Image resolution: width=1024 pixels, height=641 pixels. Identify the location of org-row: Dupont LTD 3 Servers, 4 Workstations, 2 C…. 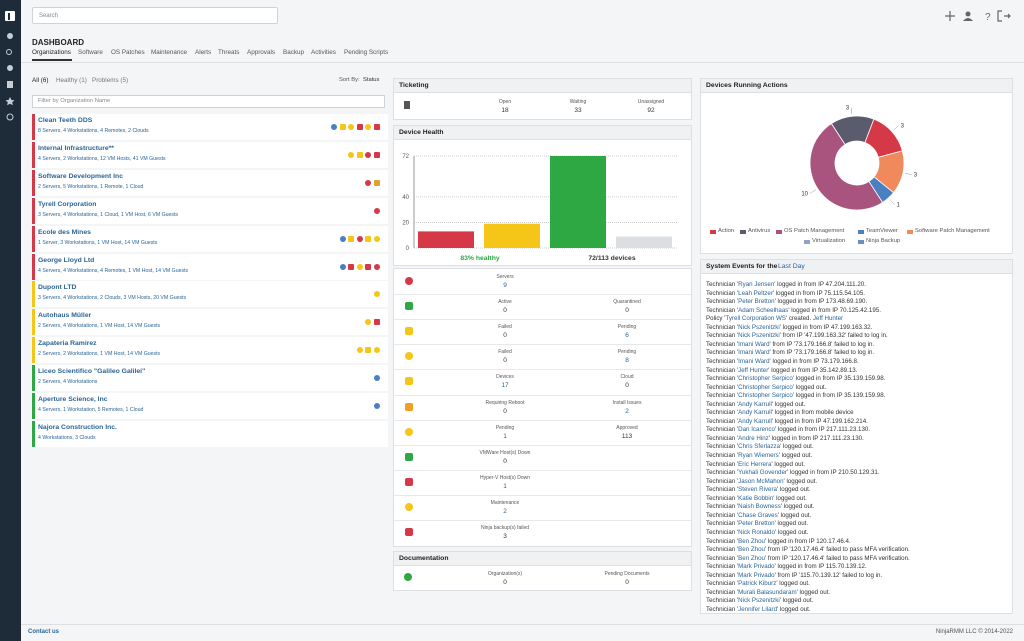
(210, 294).